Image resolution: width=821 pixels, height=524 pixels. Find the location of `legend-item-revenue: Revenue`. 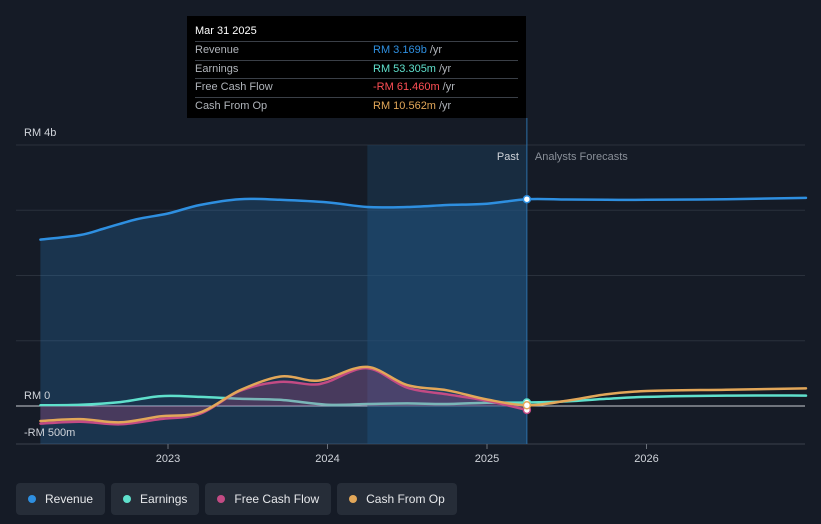

legend-item-revenue: Revenue is located at coordinates (61, 499).